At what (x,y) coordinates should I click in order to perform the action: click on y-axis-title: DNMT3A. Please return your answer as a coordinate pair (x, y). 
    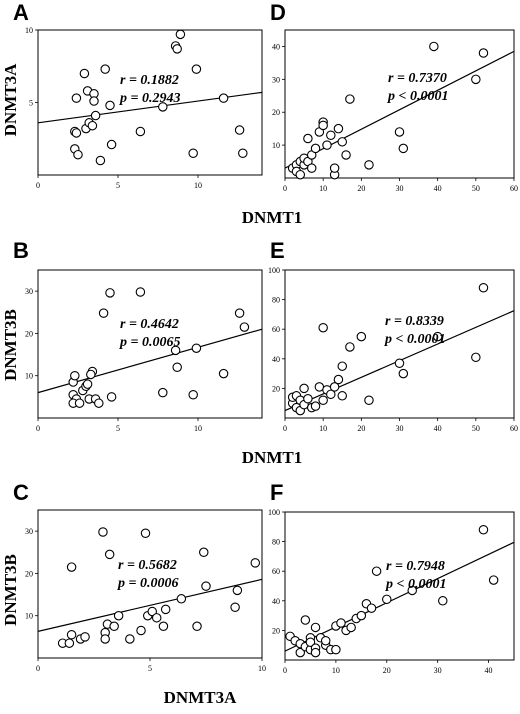
    Looking at the image, I should click on (10, 99).